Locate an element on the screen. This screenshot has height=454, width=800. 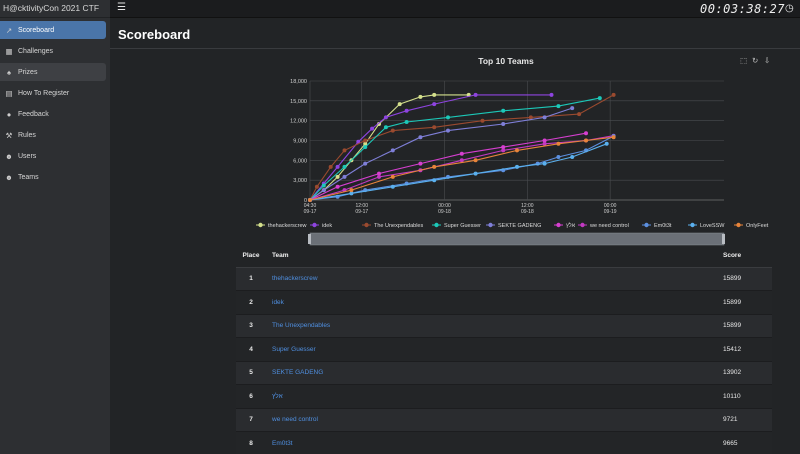
sidebar-item-challenges: ▦ Challenges is located at coordinates (53, 51).